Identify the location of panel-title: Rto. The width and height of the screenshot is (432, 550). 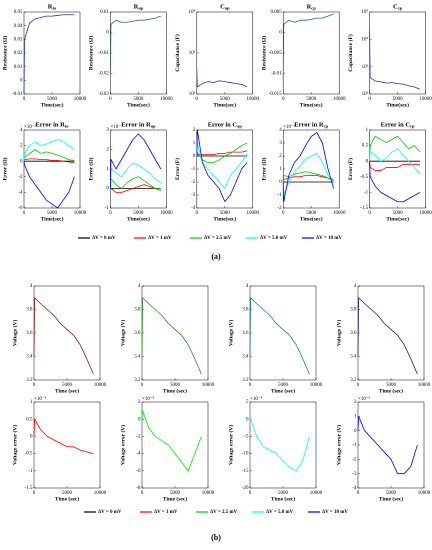
(52, 6).